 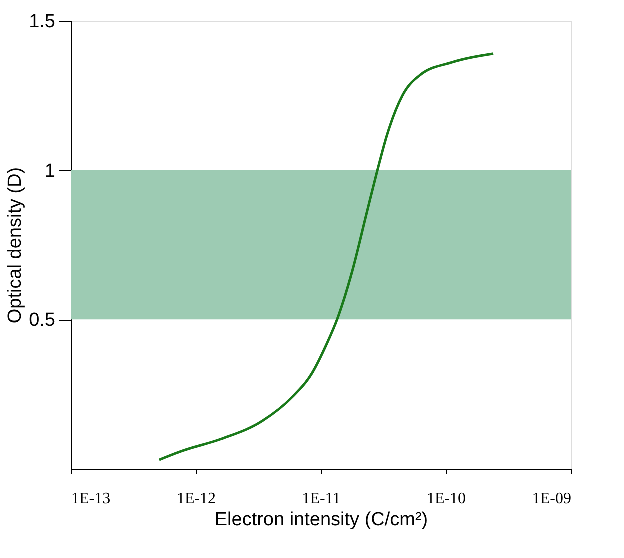 What do you see at coordinates (50, 171) in the screenshot?
I see `y-tick-label: 1` at bounding box center [50, 171].